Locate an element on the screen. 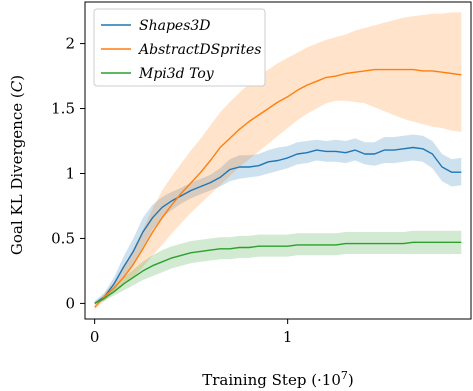 The height and width of the screenshot is (391, 473). y-tick-label: 0.5 is located at coordinates (63, 238).